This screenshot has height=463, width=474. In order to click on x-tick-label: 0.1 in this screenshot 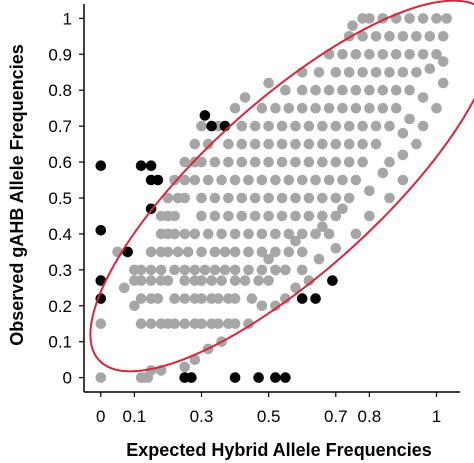, I will do `click(135, 416)`.